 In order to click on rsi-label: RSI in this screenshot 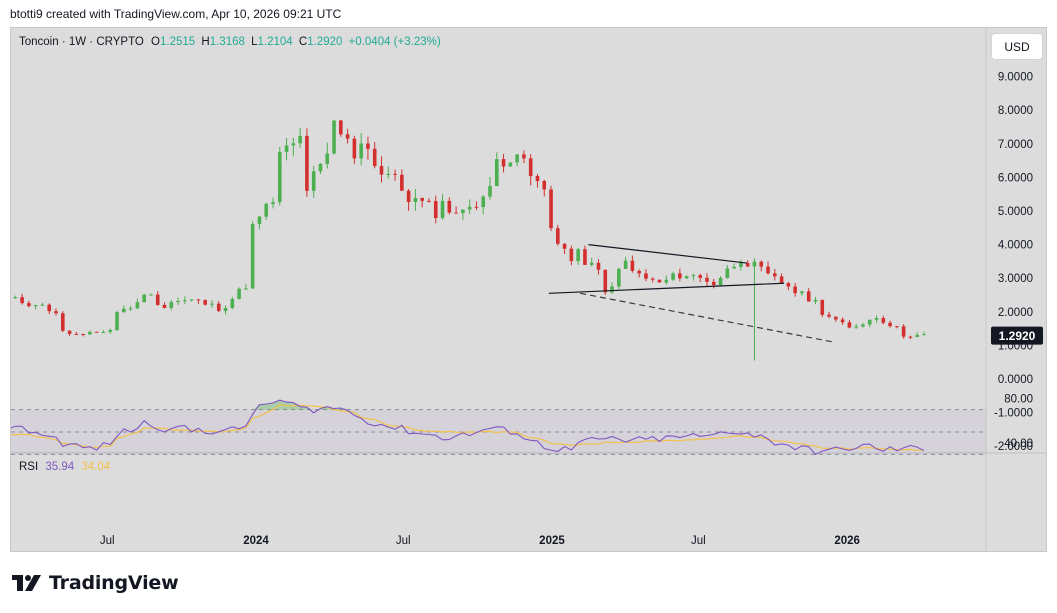, I will do `click(29, 467)`.